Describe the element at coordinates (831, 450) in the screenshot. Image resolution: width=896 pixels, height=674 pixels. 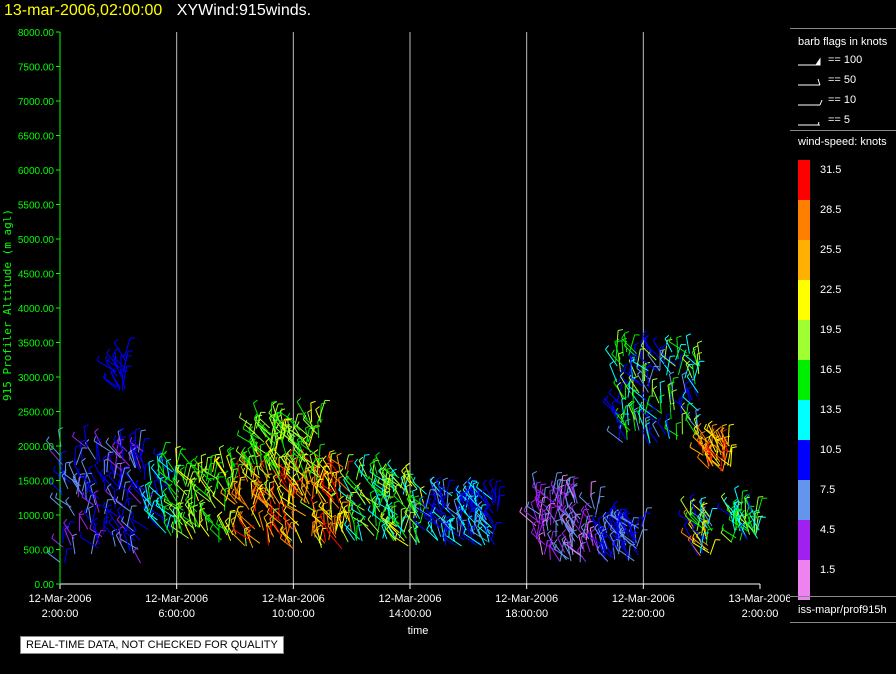
I see `colorbar-label: 10.5` at that location.